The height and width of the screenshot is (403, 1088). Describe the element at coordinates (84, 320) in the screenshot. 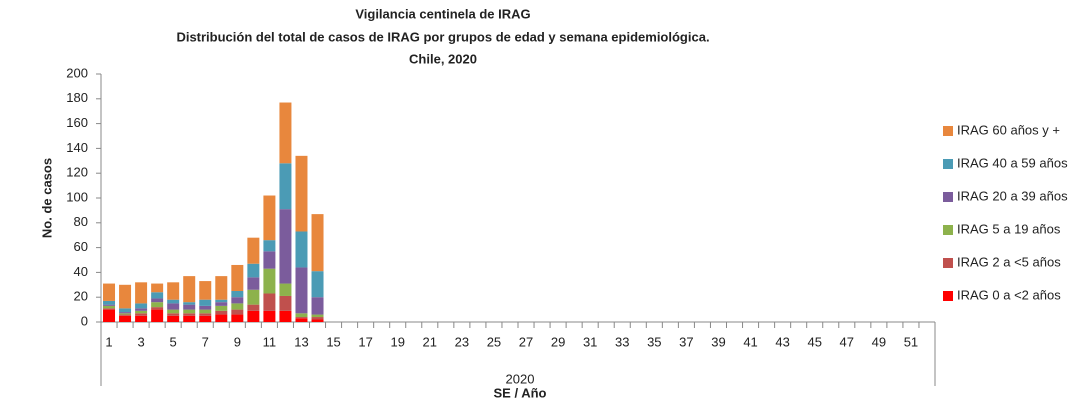

I see `y-tick-label: 0` at that location.